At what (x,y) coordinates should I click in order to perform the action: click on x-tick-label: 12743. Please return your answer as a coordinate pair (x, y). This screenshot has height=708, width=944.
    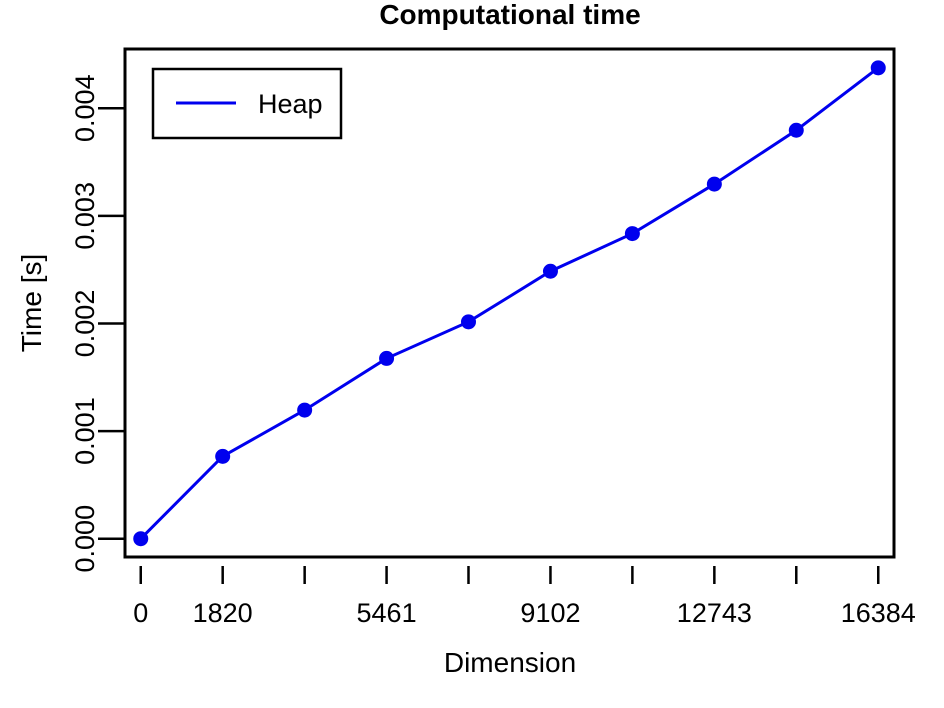
    Looking at the image, I should click on (714, 613).